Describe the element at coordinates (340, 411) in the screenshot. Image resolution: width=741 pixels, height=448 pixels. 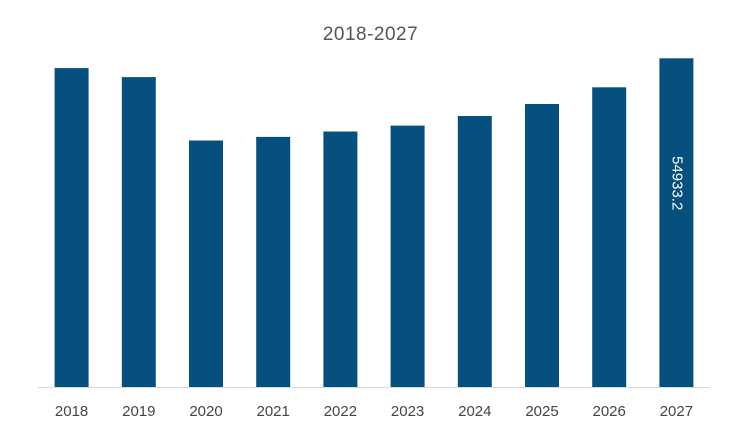
I see `x-tick-label-2022: 2022` at that location.